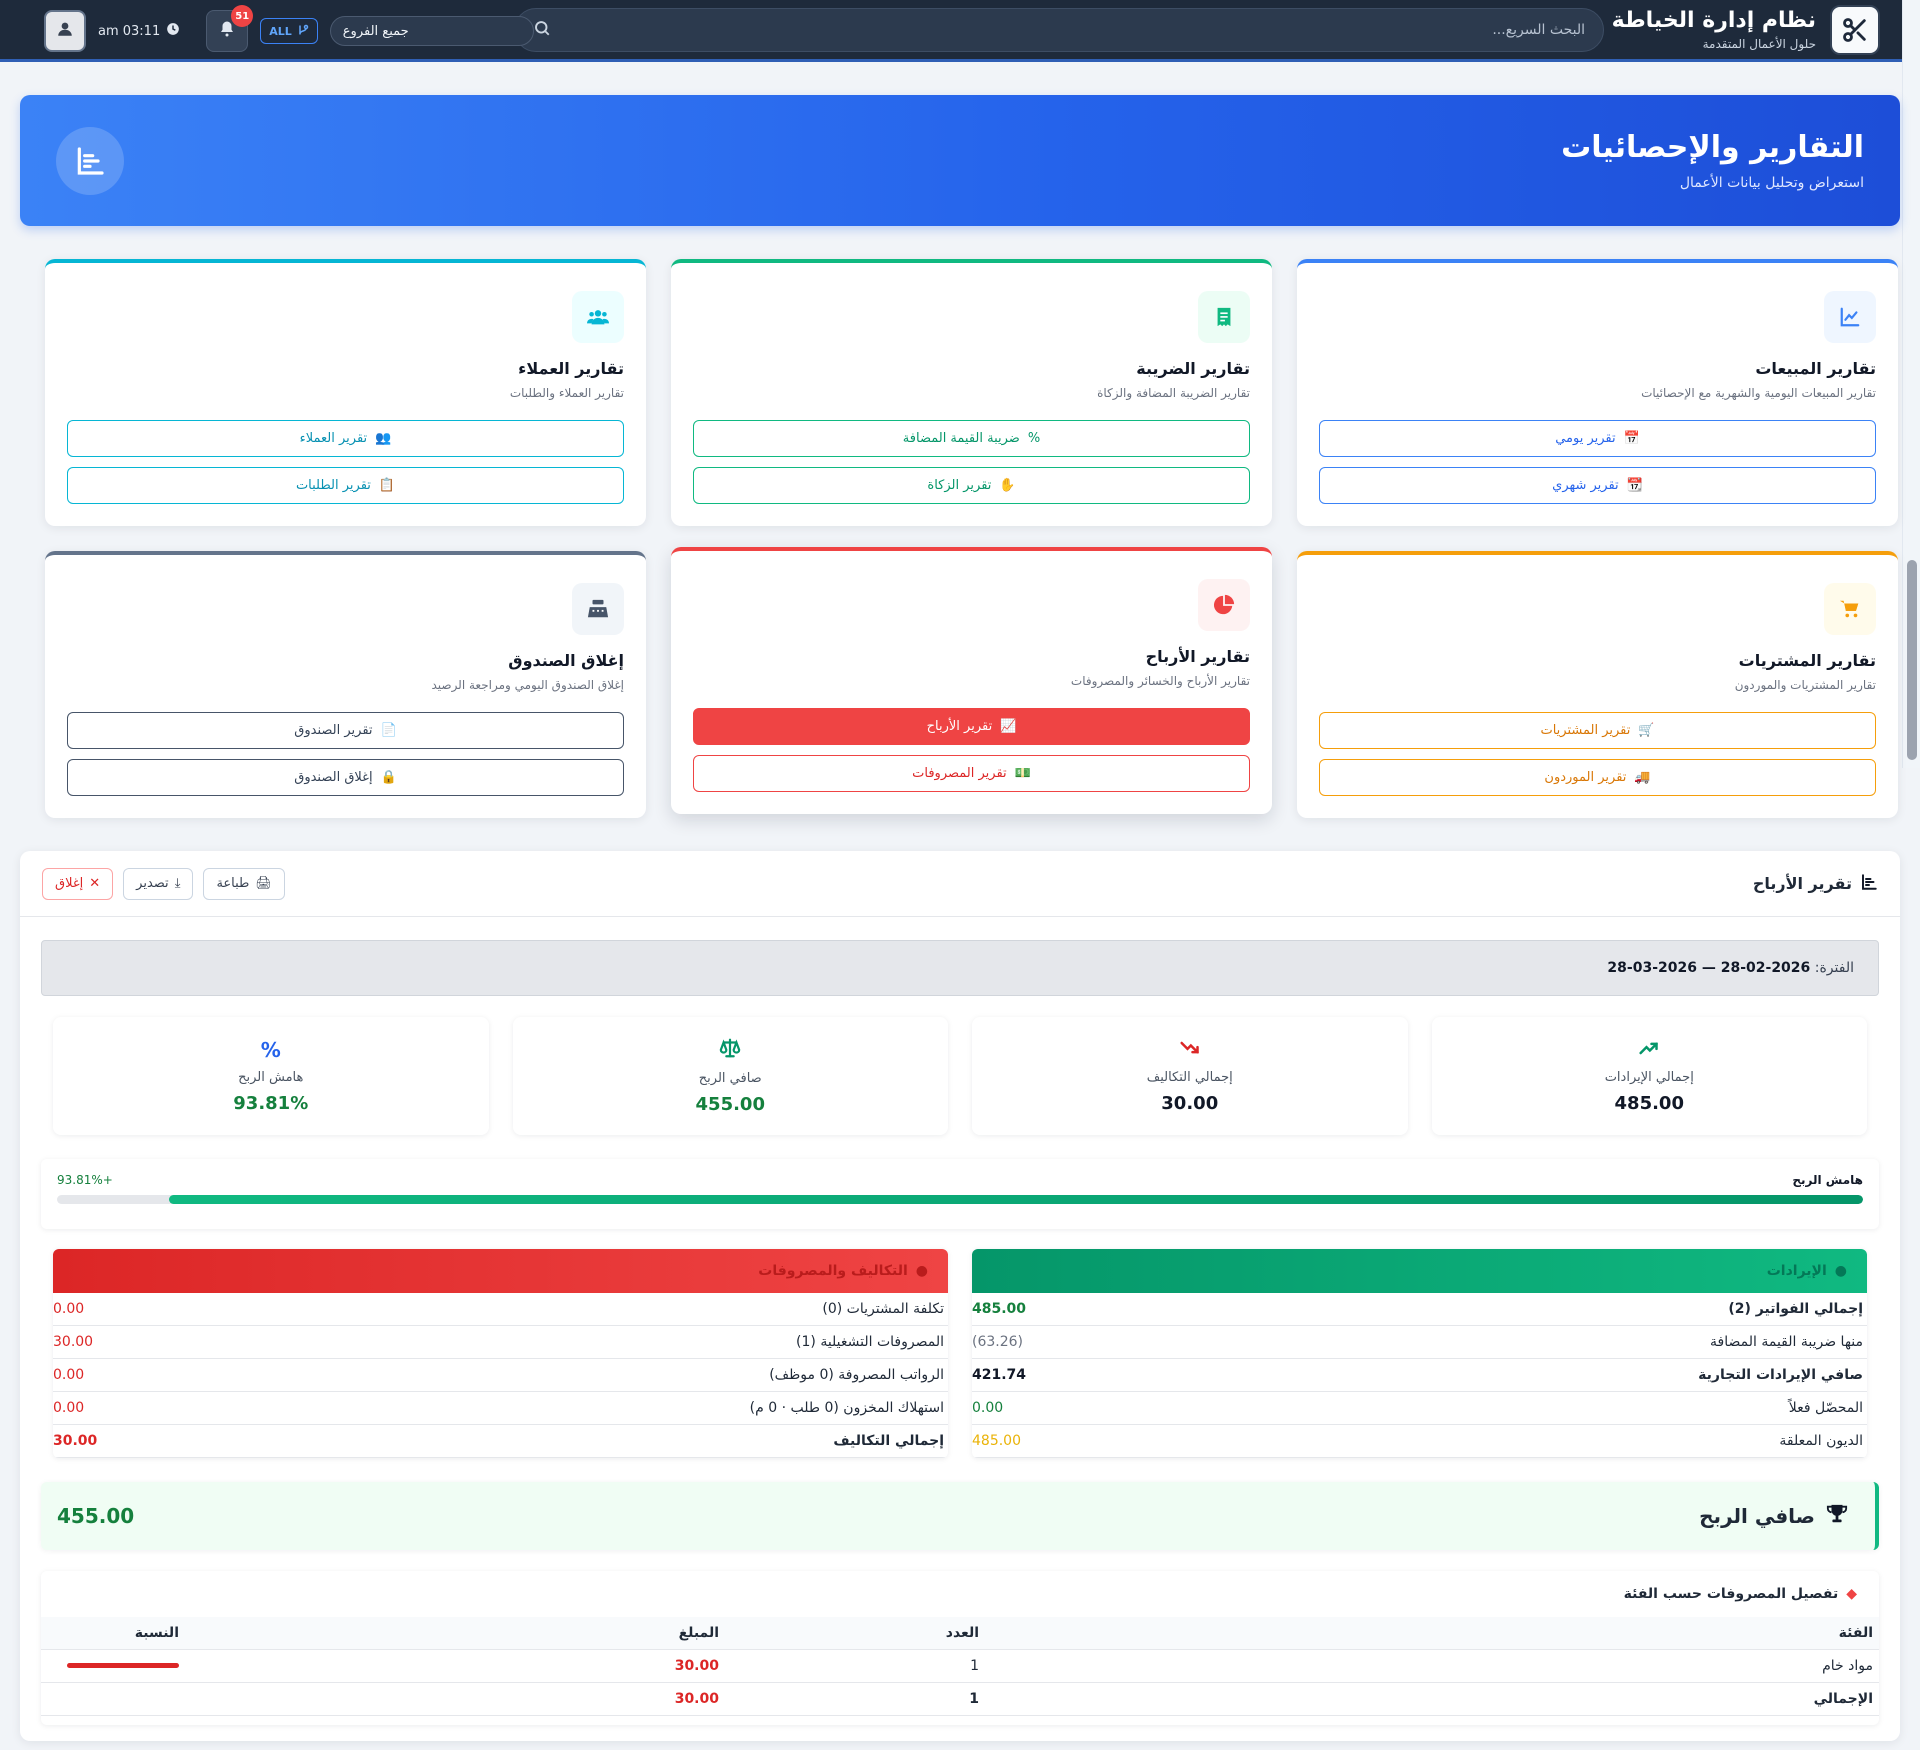 The width and height of the screenshot is (1920, 1750). I want to click on row-value: 30.00, so click(75, 1441).